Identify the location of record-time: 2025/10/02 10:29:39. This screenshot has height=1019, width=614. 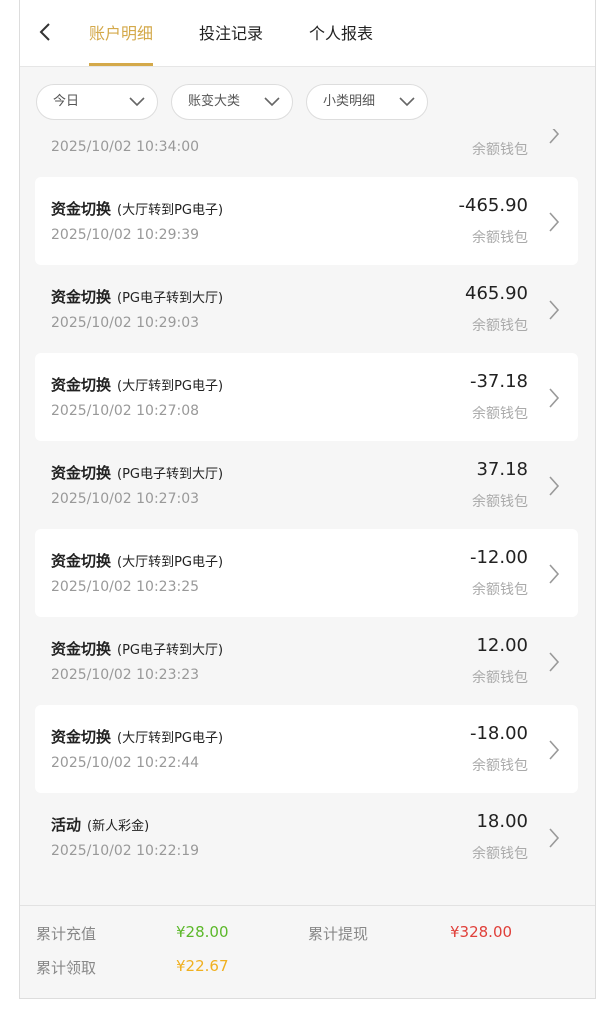
(125, 235).